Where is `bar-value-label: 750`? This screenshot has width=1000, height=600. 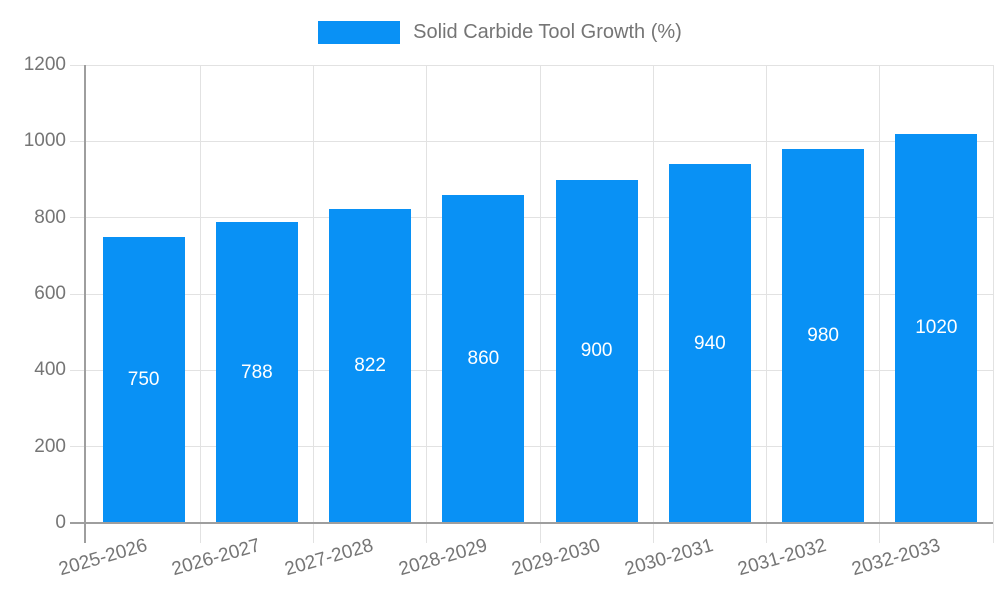 bar-value-label: 750 is located at coordinates (143, 379).